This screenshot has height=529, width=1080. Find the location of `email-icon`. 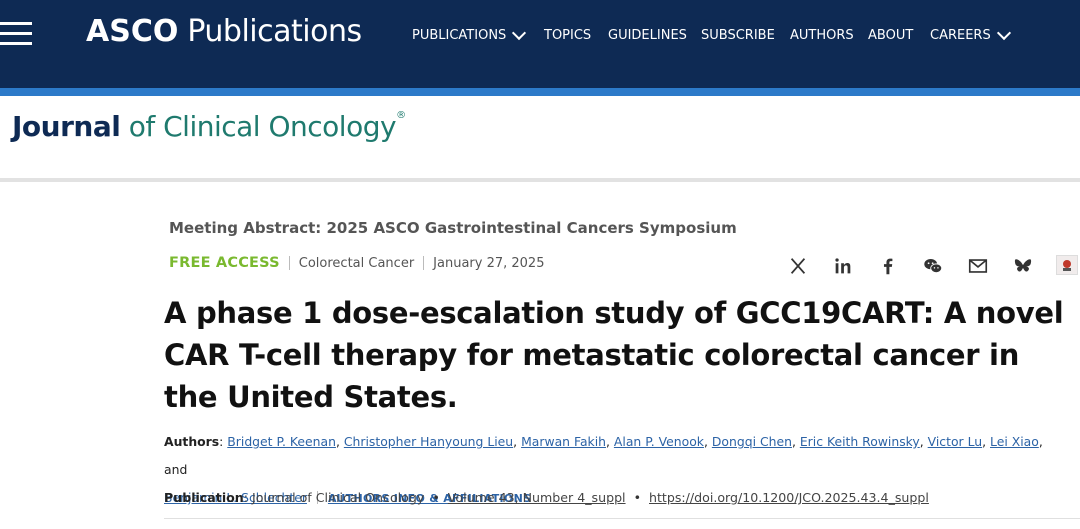

email-icon is located at coordinates (978, 266).